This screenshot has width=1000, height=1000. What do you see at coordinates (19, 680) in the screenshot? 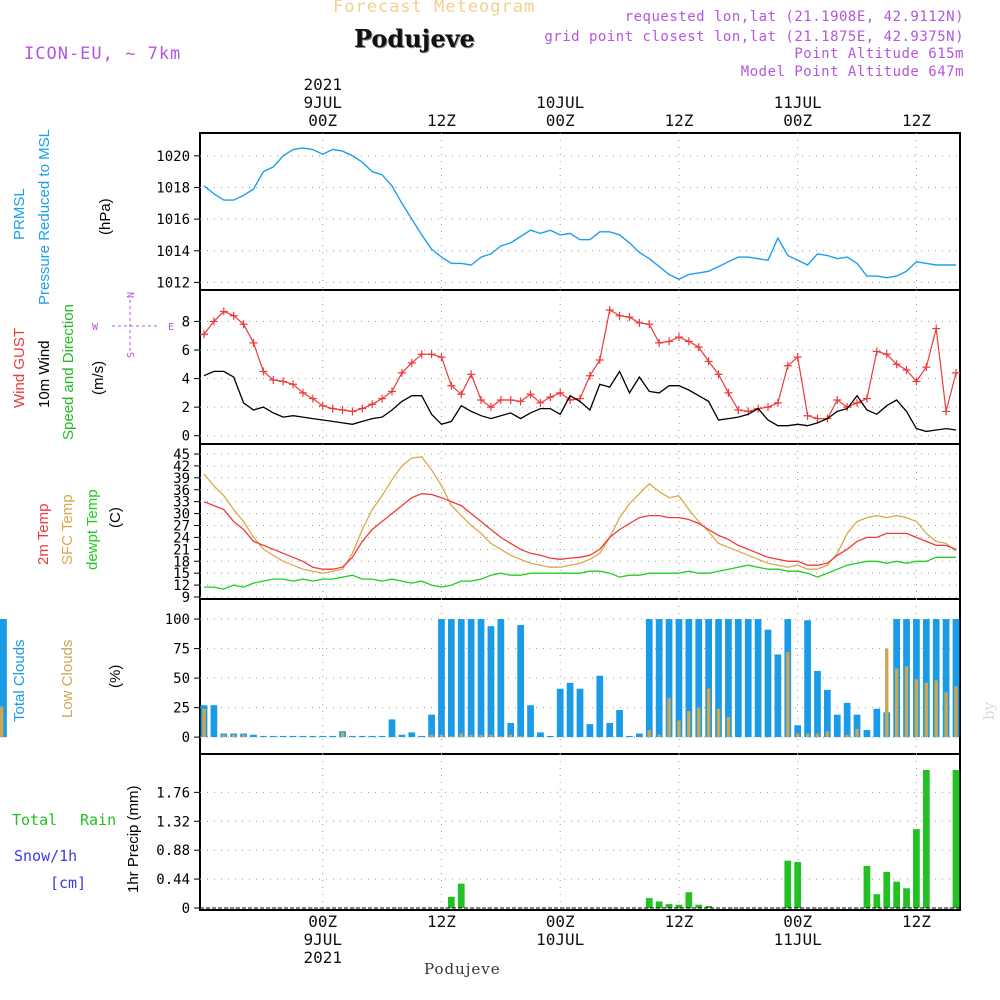
I see `label-total-clouds: Total Clouds` at bounding box center [19, 680].